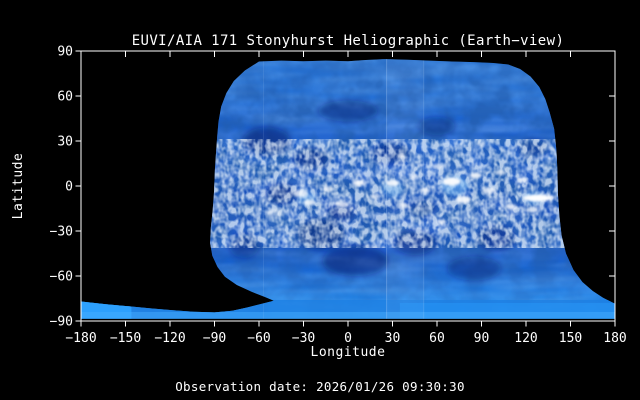 Image resolution: width=640 pixels, height=400 pixels. Describe the element at coordinates (18, 186) in the screenshot. I see `y-axis-label: Latitude` at that location.